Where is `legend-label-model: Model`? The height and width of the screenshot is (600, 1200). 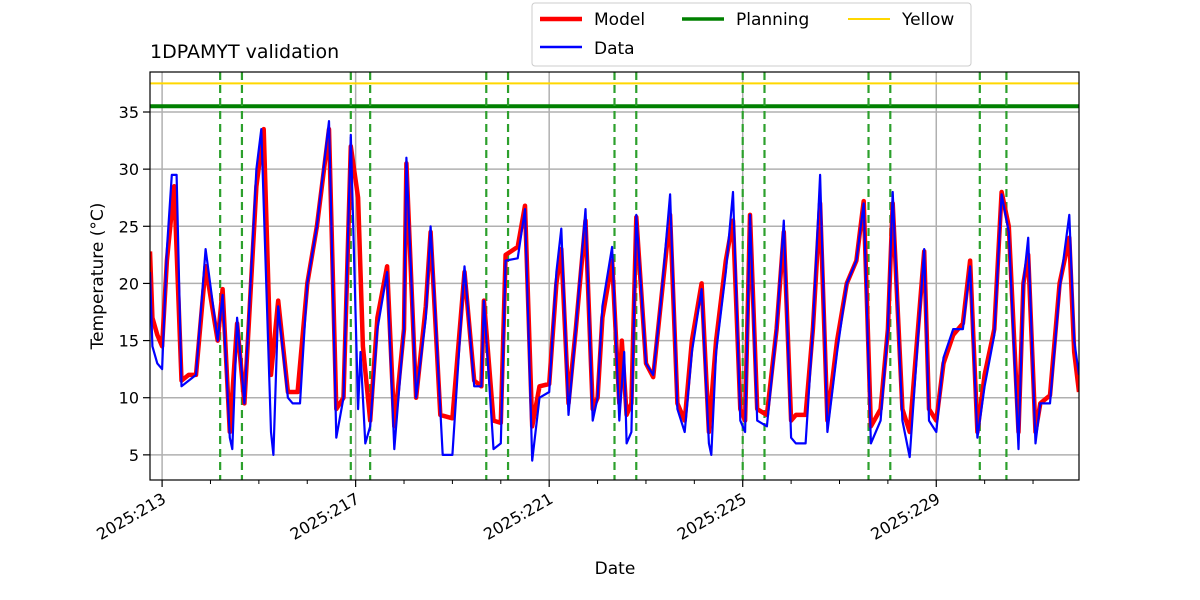
legend-label-model: Model is located at coordinates (619, 20).